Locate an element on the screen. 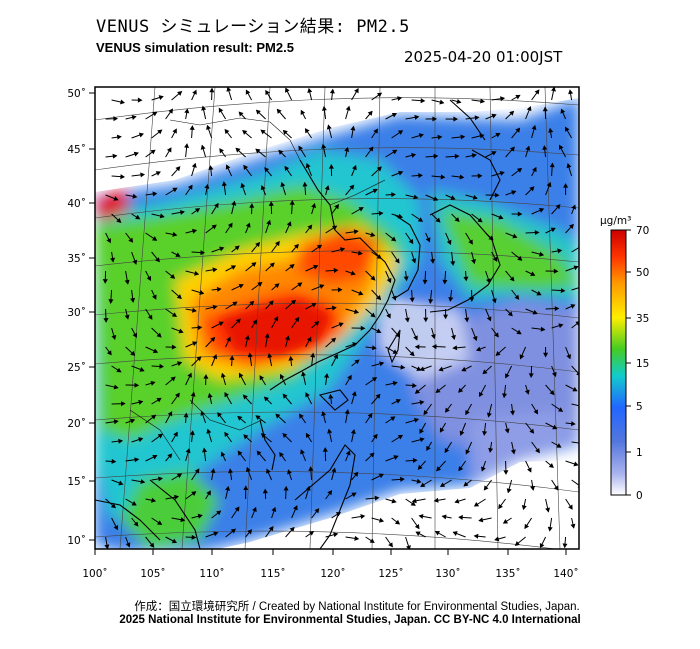 The height and width of the screenshot is (649, 700). colorbar-unit: μg/m³ is located at coordinates (615, 221).